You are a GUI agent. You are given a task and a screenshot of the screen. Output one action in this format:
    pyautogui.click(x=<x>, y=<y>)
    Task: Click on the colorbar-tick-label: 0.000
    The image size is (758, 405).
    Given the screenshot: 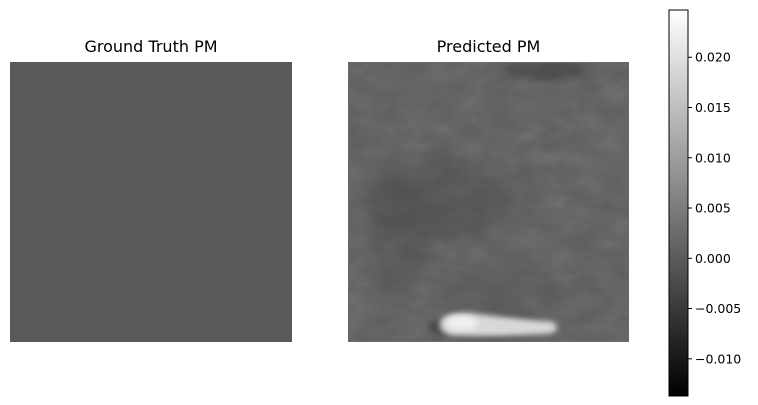 What is the action you would take?
    pyautogui.click(x=713, y=258)
    